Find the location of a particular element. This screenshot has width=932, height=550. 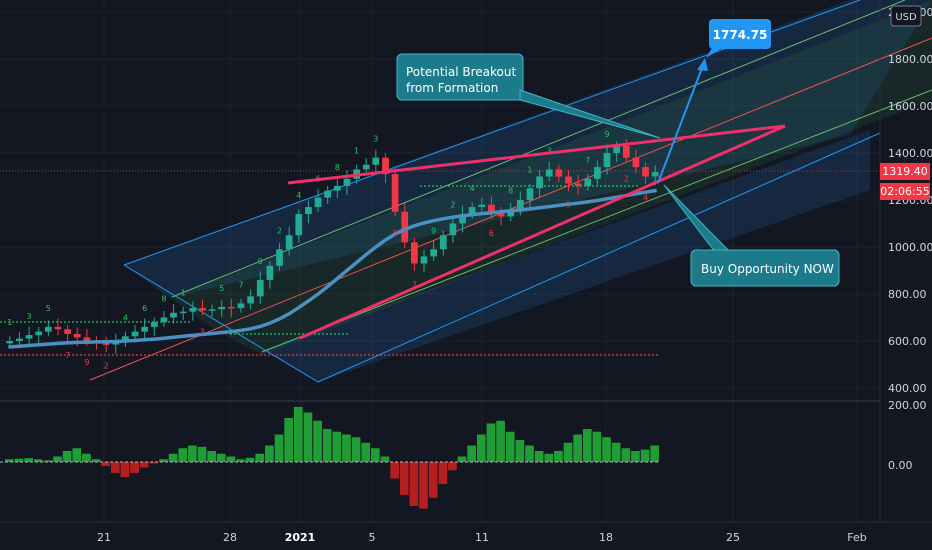

oscillator-tick-label: 0.00 is located at coordinates (900, 465).